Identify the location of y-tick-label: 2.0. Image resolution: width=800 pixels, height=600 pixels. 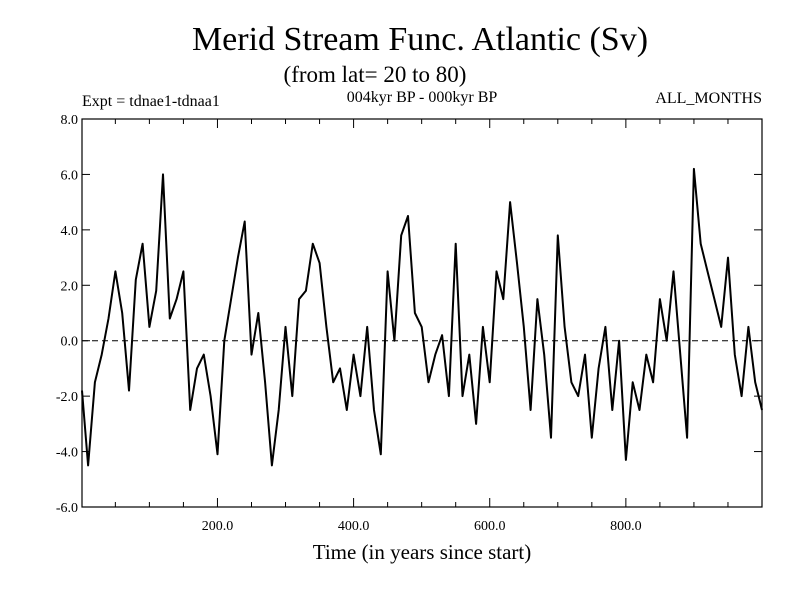
(70, 286).